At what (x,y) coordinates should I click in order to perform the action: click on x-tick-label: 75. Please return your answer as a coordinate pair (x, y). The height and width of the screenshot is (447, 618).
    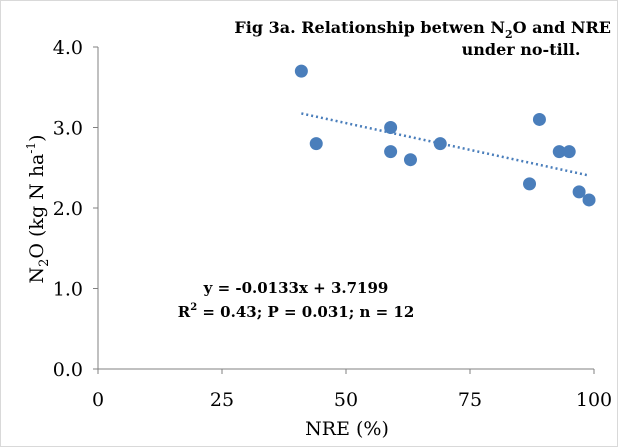
    Looking at the image, I should click on (470, 400).